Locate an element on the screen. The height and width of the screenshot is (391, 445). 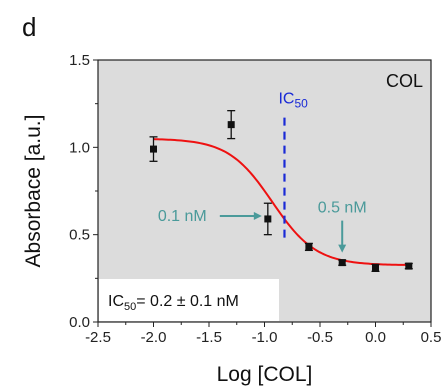
x-tick-label: -1.0 is located at coordinates (265, 337).